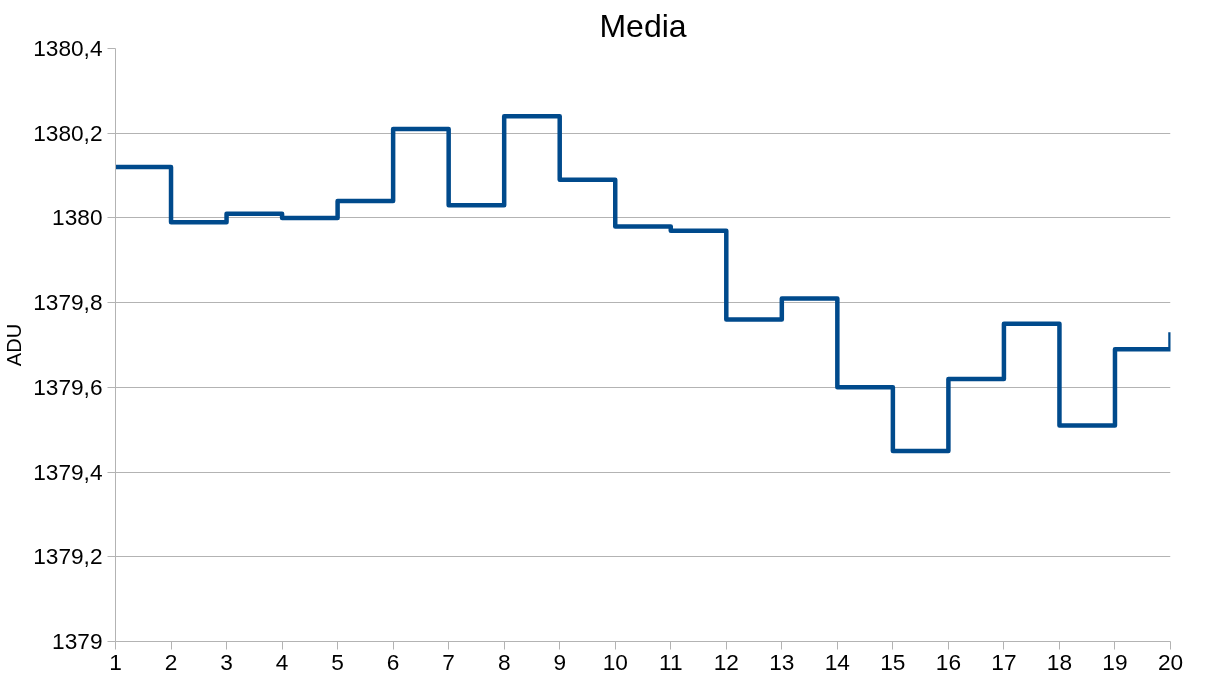  I want to click on x-tick-label: 19, so click(1115, 661).